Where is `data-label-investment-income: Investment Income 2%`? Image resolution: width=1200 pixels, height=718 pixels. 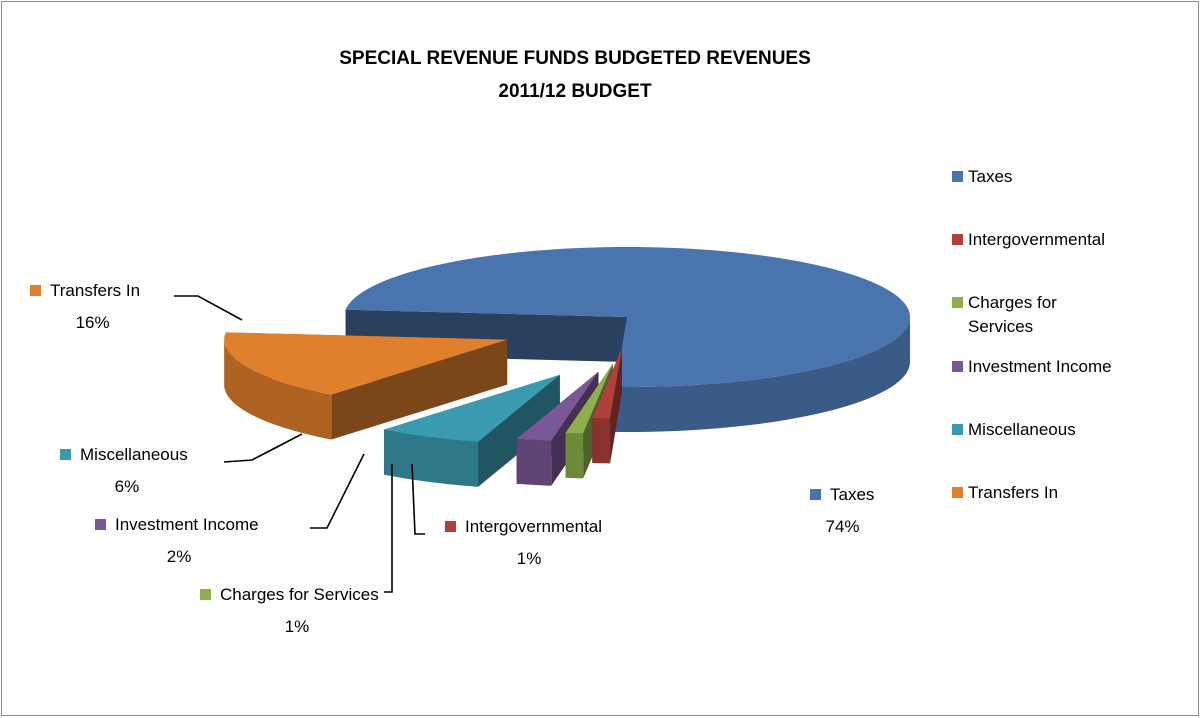 data-label-investment-income: Investment Income 2% is located at coordinates (230, 509).